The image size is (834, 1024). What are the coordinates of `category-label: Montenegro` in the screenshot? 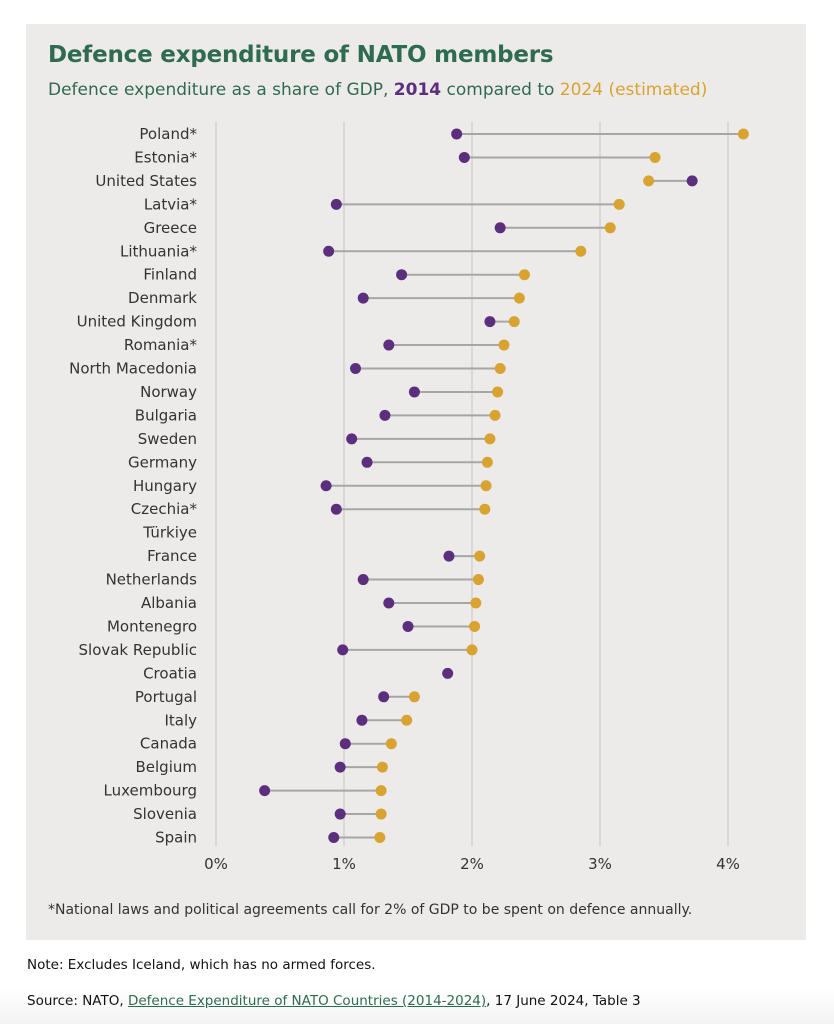 It's located at (152, 626).